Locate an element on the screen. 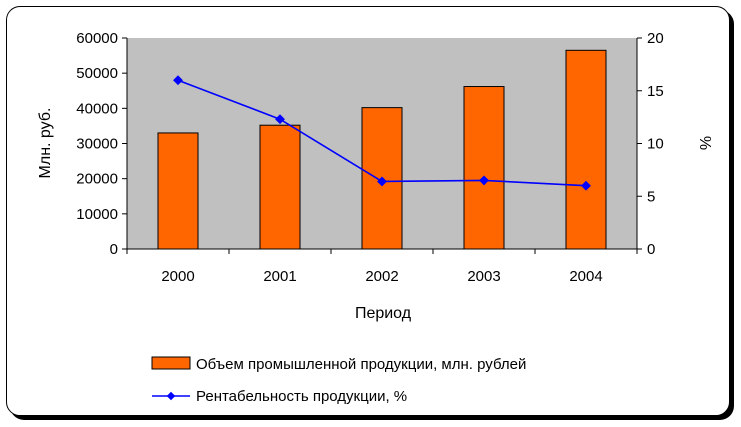 This screenshot has width=741, height=427. x-tick-label: 2003 is located at coordinates (483, 276).